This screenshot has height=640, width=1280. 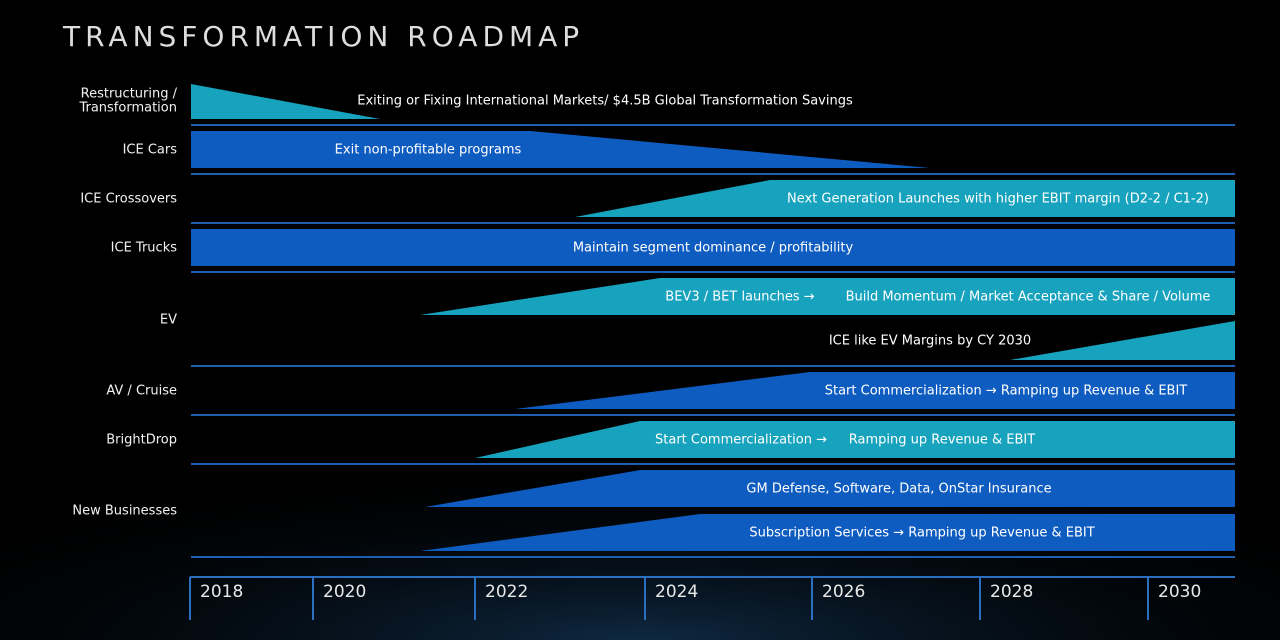 What do you see at coordinates (141, 440) in the screenshot?
I see `row-label: BrightDrop` at bounding box center [141, 440].